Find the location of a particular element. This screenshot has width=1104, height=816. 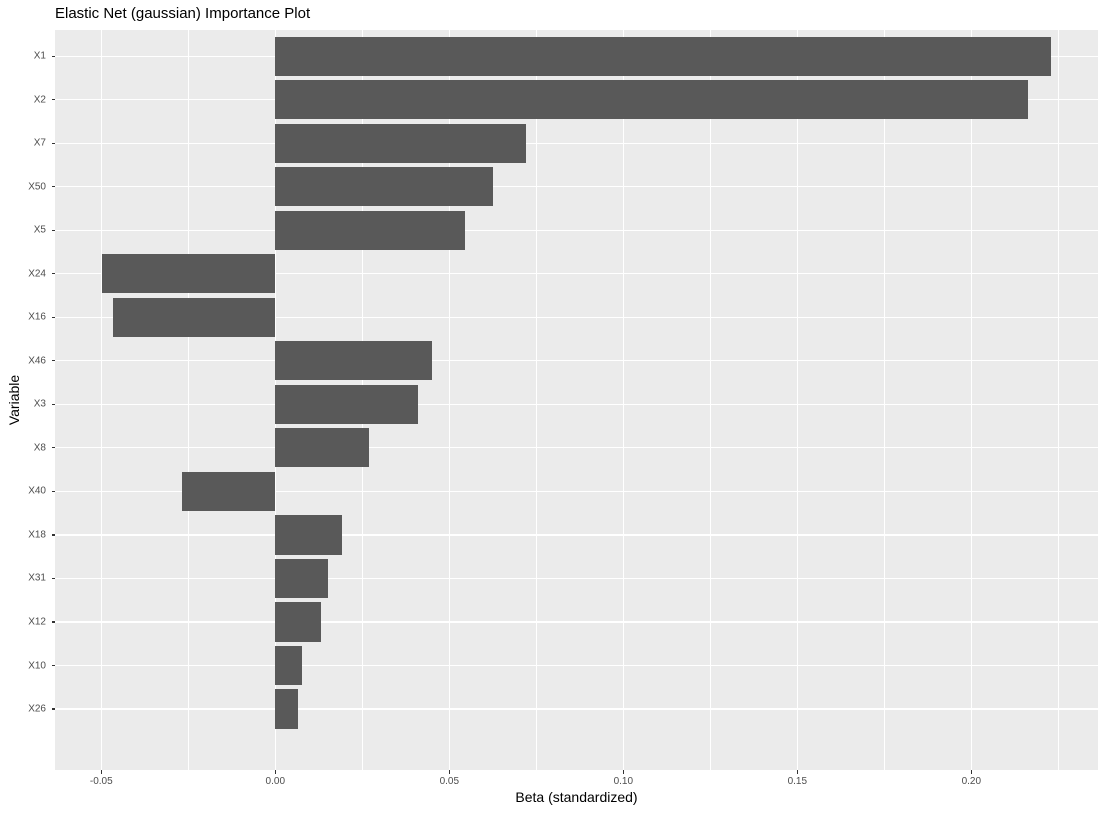

x-axis-title: Beta (standardized) is located at coordinates (576, 797).